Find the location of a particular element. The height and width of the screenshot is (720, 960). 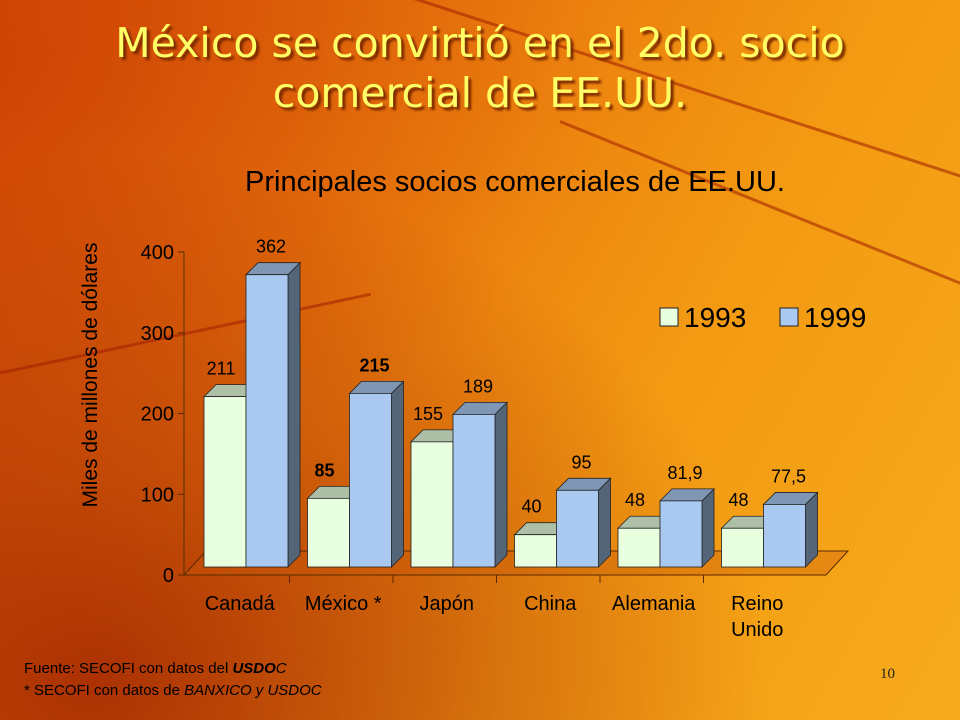

data-label: 85 is located at coordinates (324, 470).